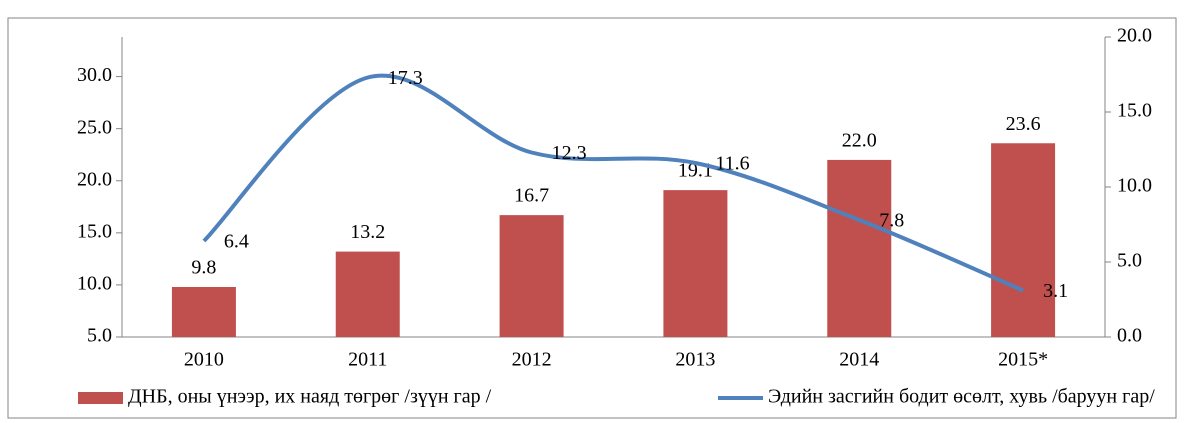 This screenshot has width=1186, height=423. What do you see at coordinates (732, 164) in the screenshot?
I see `line-label: 11.6` at bounding box center [732, 164].